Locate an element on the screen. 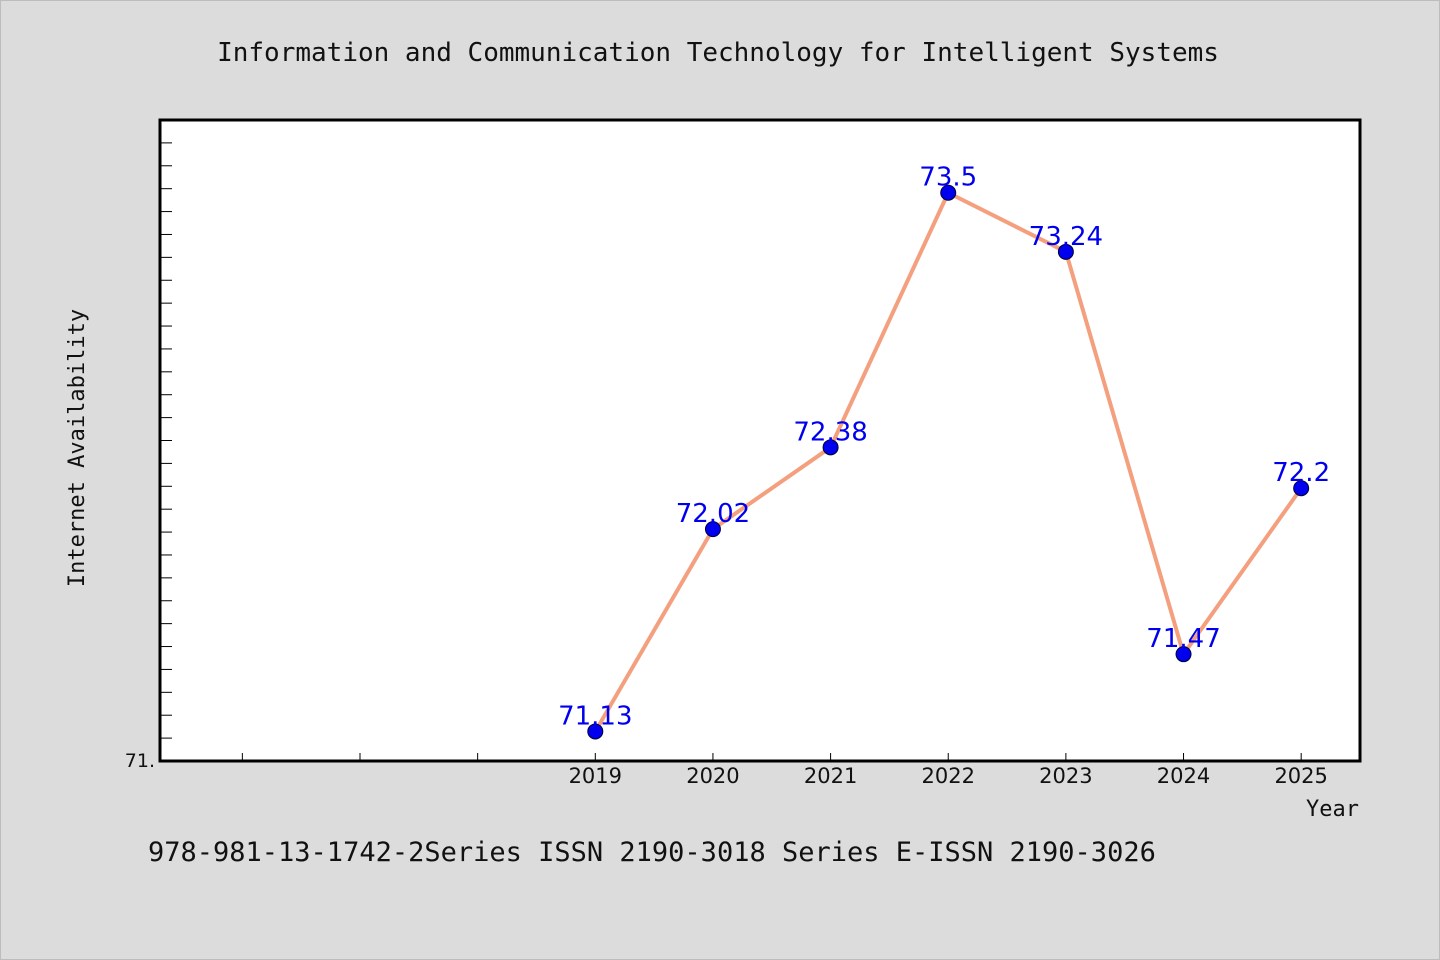 The image size is (1440, 960). x-tick-label: 2025 is located at coordinates (1300, 776).